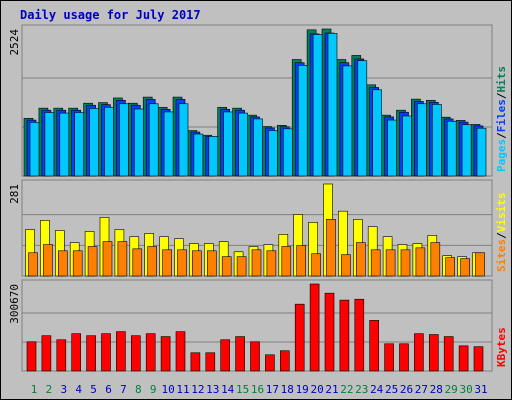  Describe the element at coordinates (34, 389) in the screenshot. I see `x-tick-label: 1` at that location.